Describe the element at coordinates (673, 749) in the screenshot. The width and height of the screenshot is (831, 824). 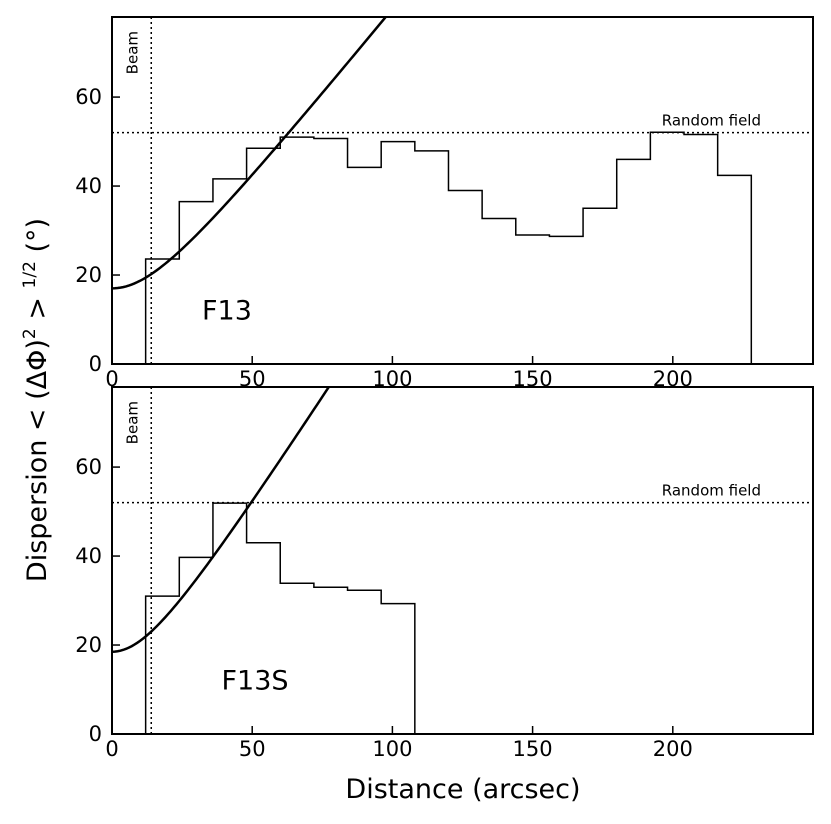
I see `x-tick-label: 200` at that location.